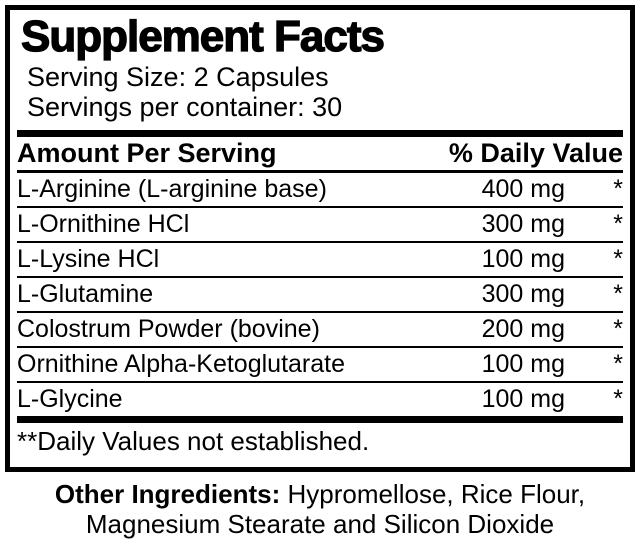 The height and width of the screenshot is (546, 640). I want to click on serving-size-text: Serving Size: 2 Capsules, so click(178, 77).